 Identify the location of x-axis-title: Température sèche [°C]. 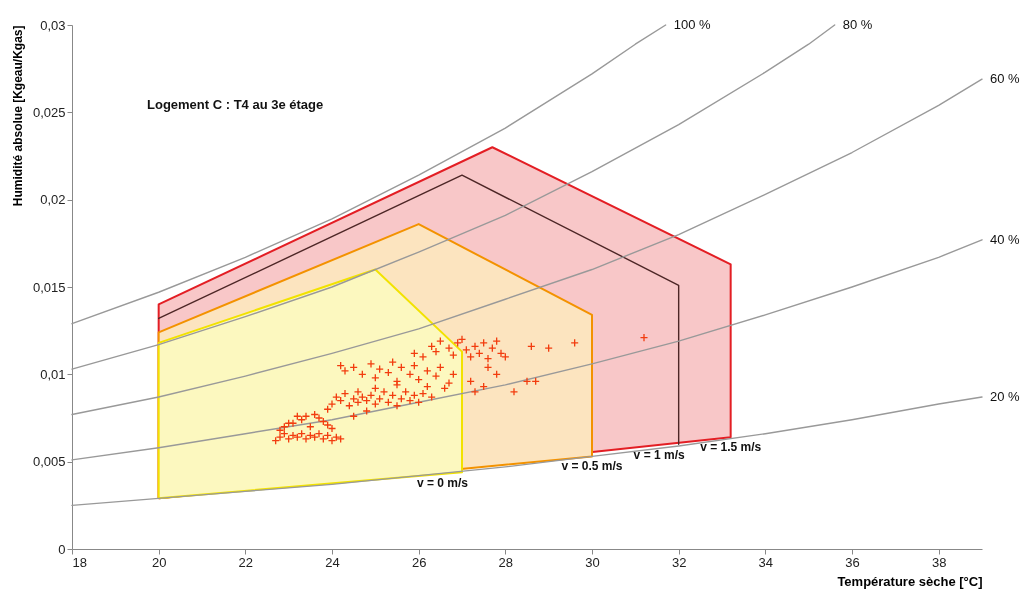
(910, 581).